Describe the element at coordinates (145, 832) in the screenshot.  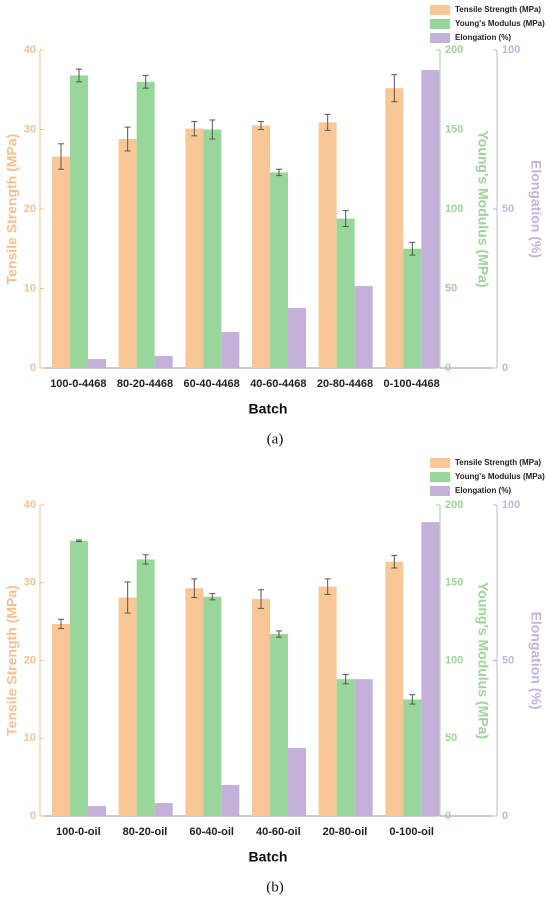
I see `x-tick-label: 80-20-oil` at that location.